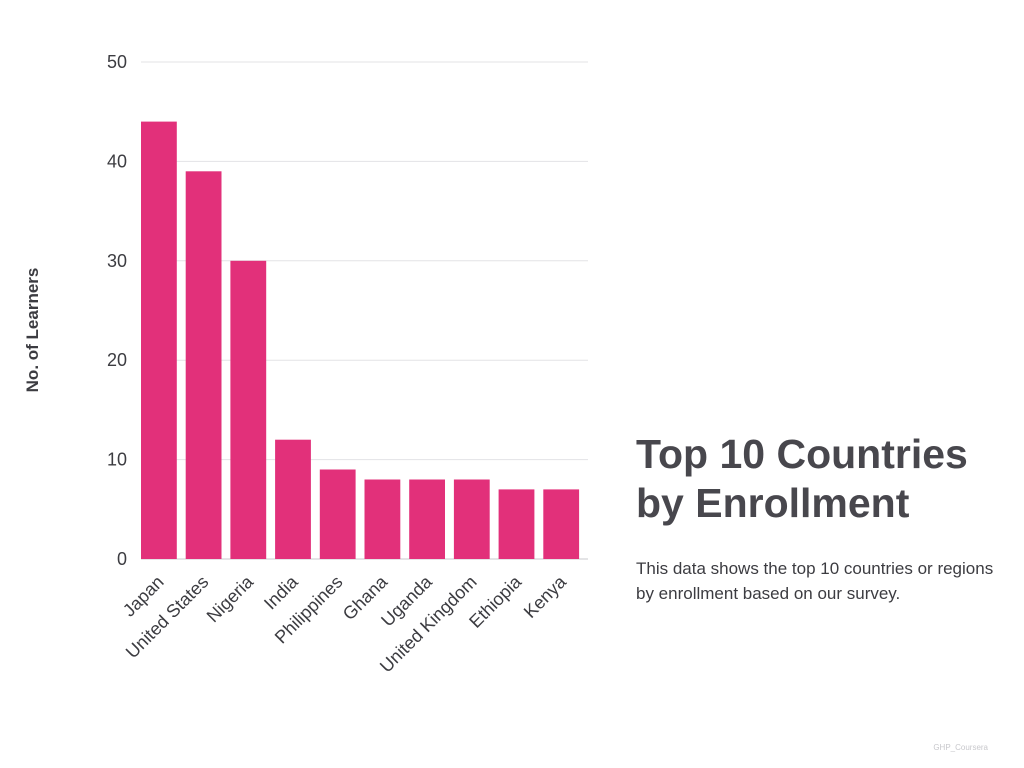  What do you see at coordinates (960, 747) in the screenshot?
I see `credit-watermark: GHP_Coursera` at bounding box center [960, 747].